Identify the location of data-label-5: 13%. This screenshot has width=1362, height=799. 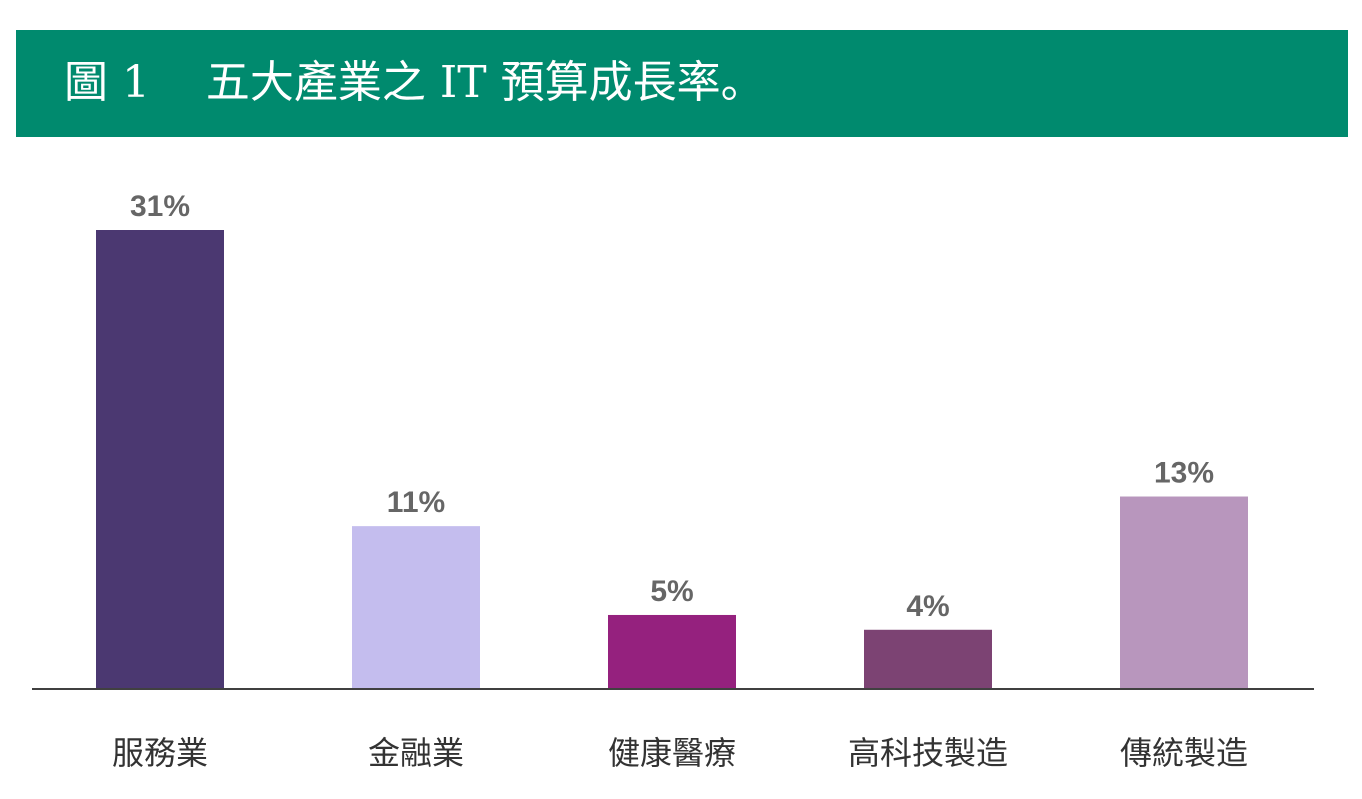
(1184, 473).